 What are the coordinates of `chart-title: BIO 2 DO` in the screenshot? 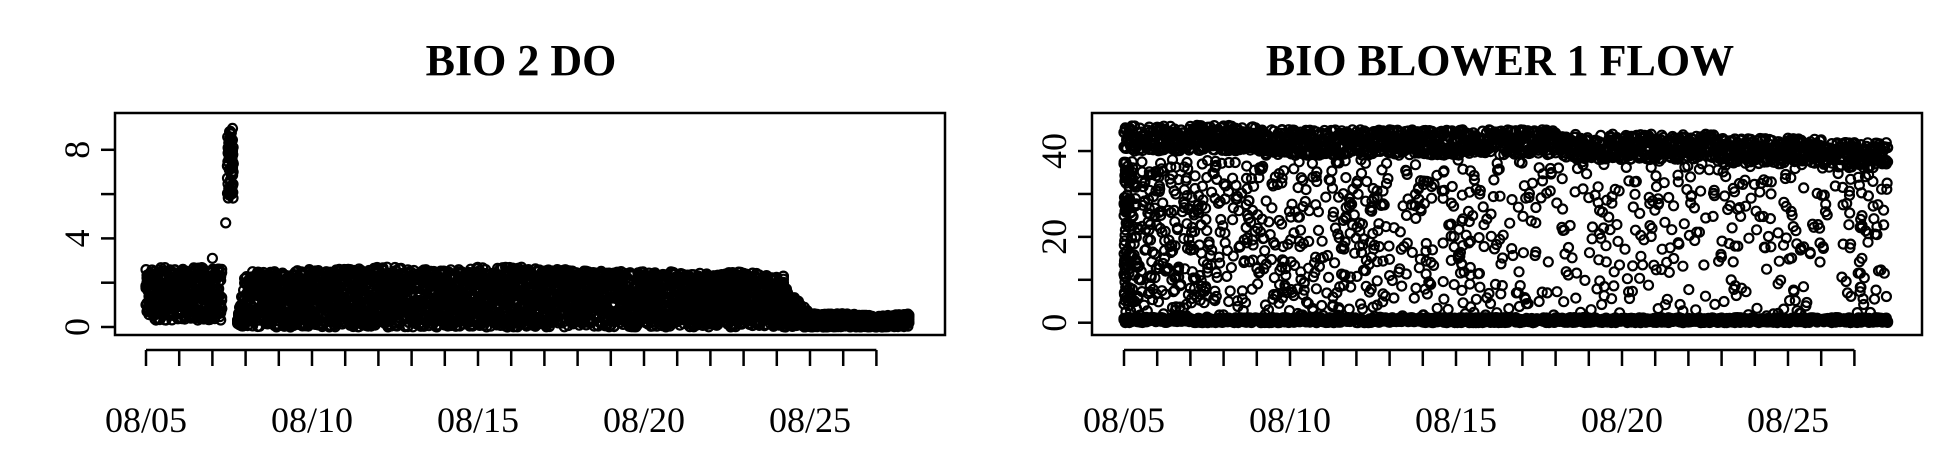 It's located at (521, 60).